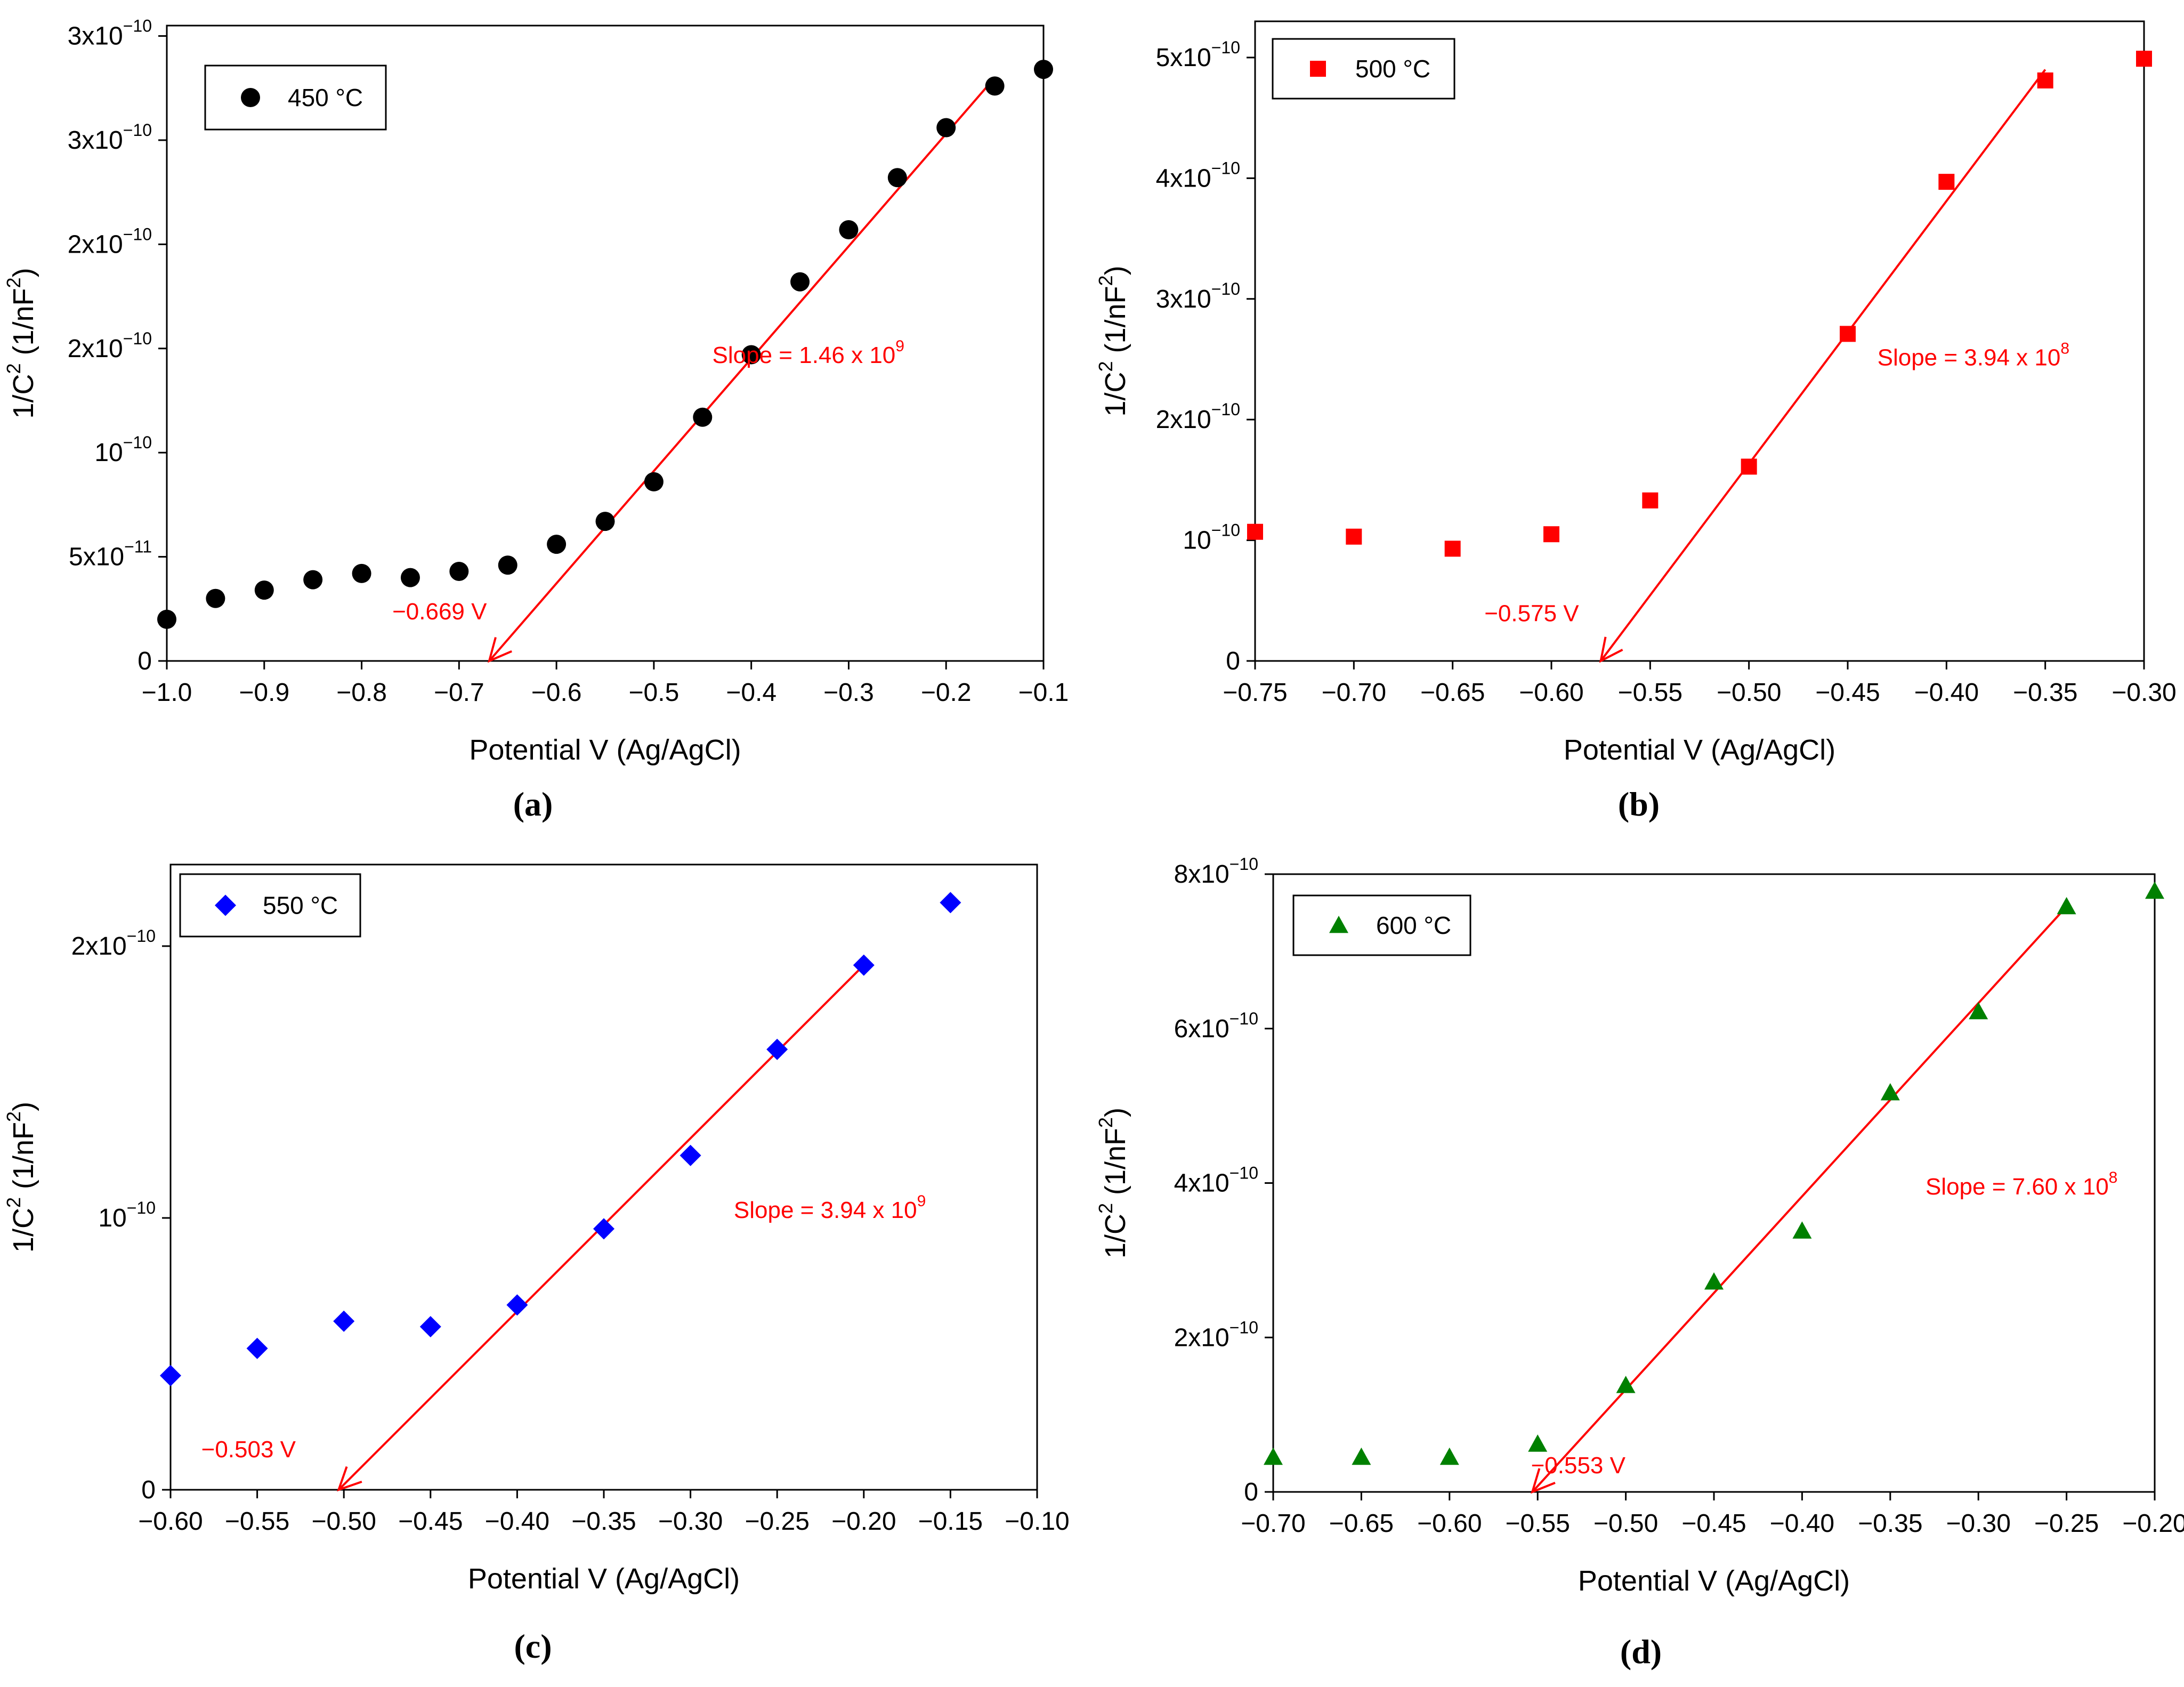 The image size is (2184, 1687). I want to click on x-tick-label: −0.25, so click(777, 1521).